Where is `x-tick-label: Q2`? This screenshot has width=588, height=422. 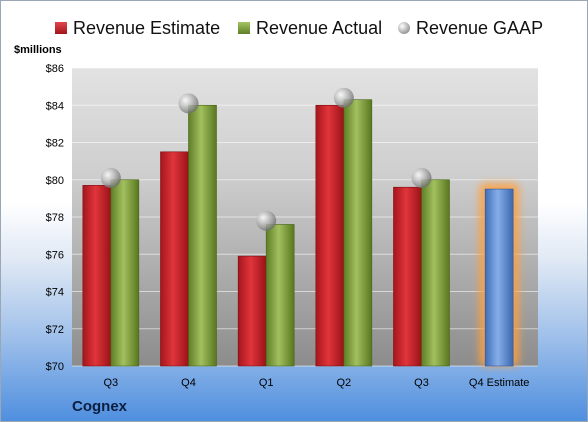
x-tick-label: Q2 is located at coordinates (343, 383).